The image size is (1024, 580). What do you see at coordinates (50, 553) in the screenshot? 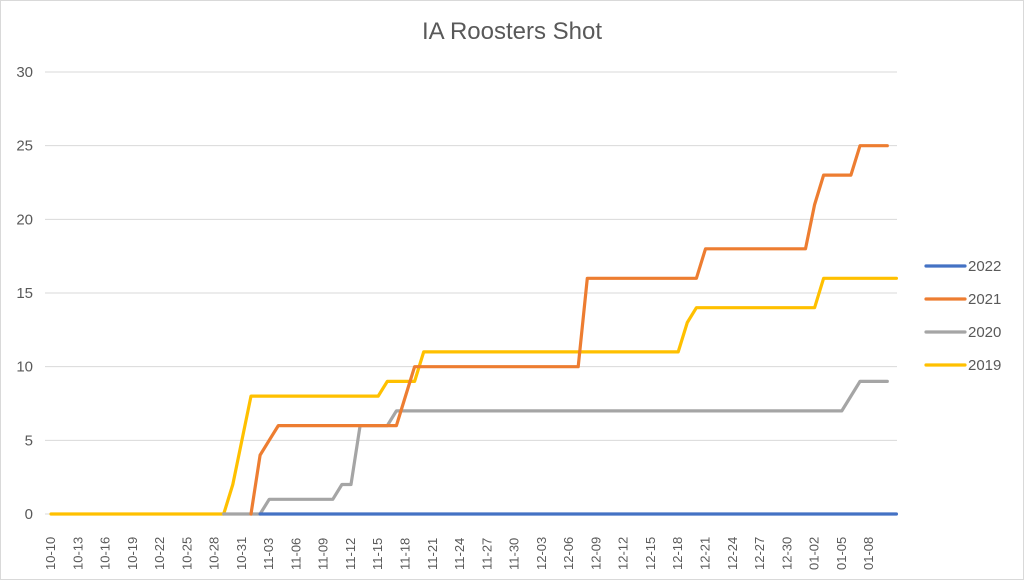
I see `x-tick-label: 10-10` at bounding box center [50, 553].